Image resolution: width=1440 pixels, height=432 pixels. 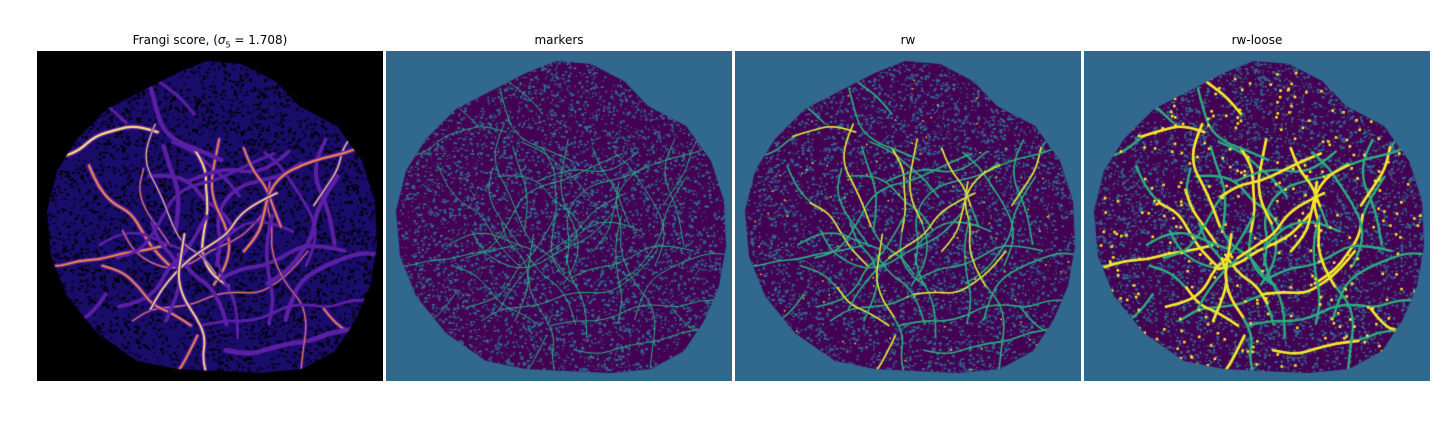 I want to click on panel-title-rw-loose: rw-loose, so click(x=1257, y=40).